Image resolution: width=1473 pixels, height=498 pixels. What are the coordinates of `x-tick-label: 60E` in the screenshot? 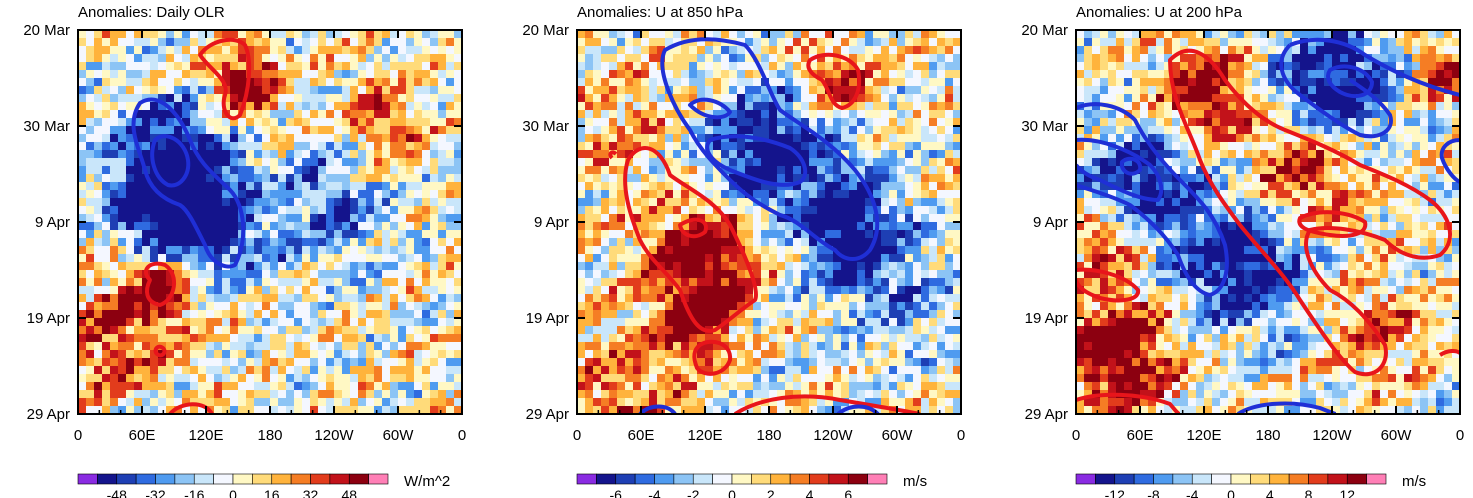 It's located at (142, 435).